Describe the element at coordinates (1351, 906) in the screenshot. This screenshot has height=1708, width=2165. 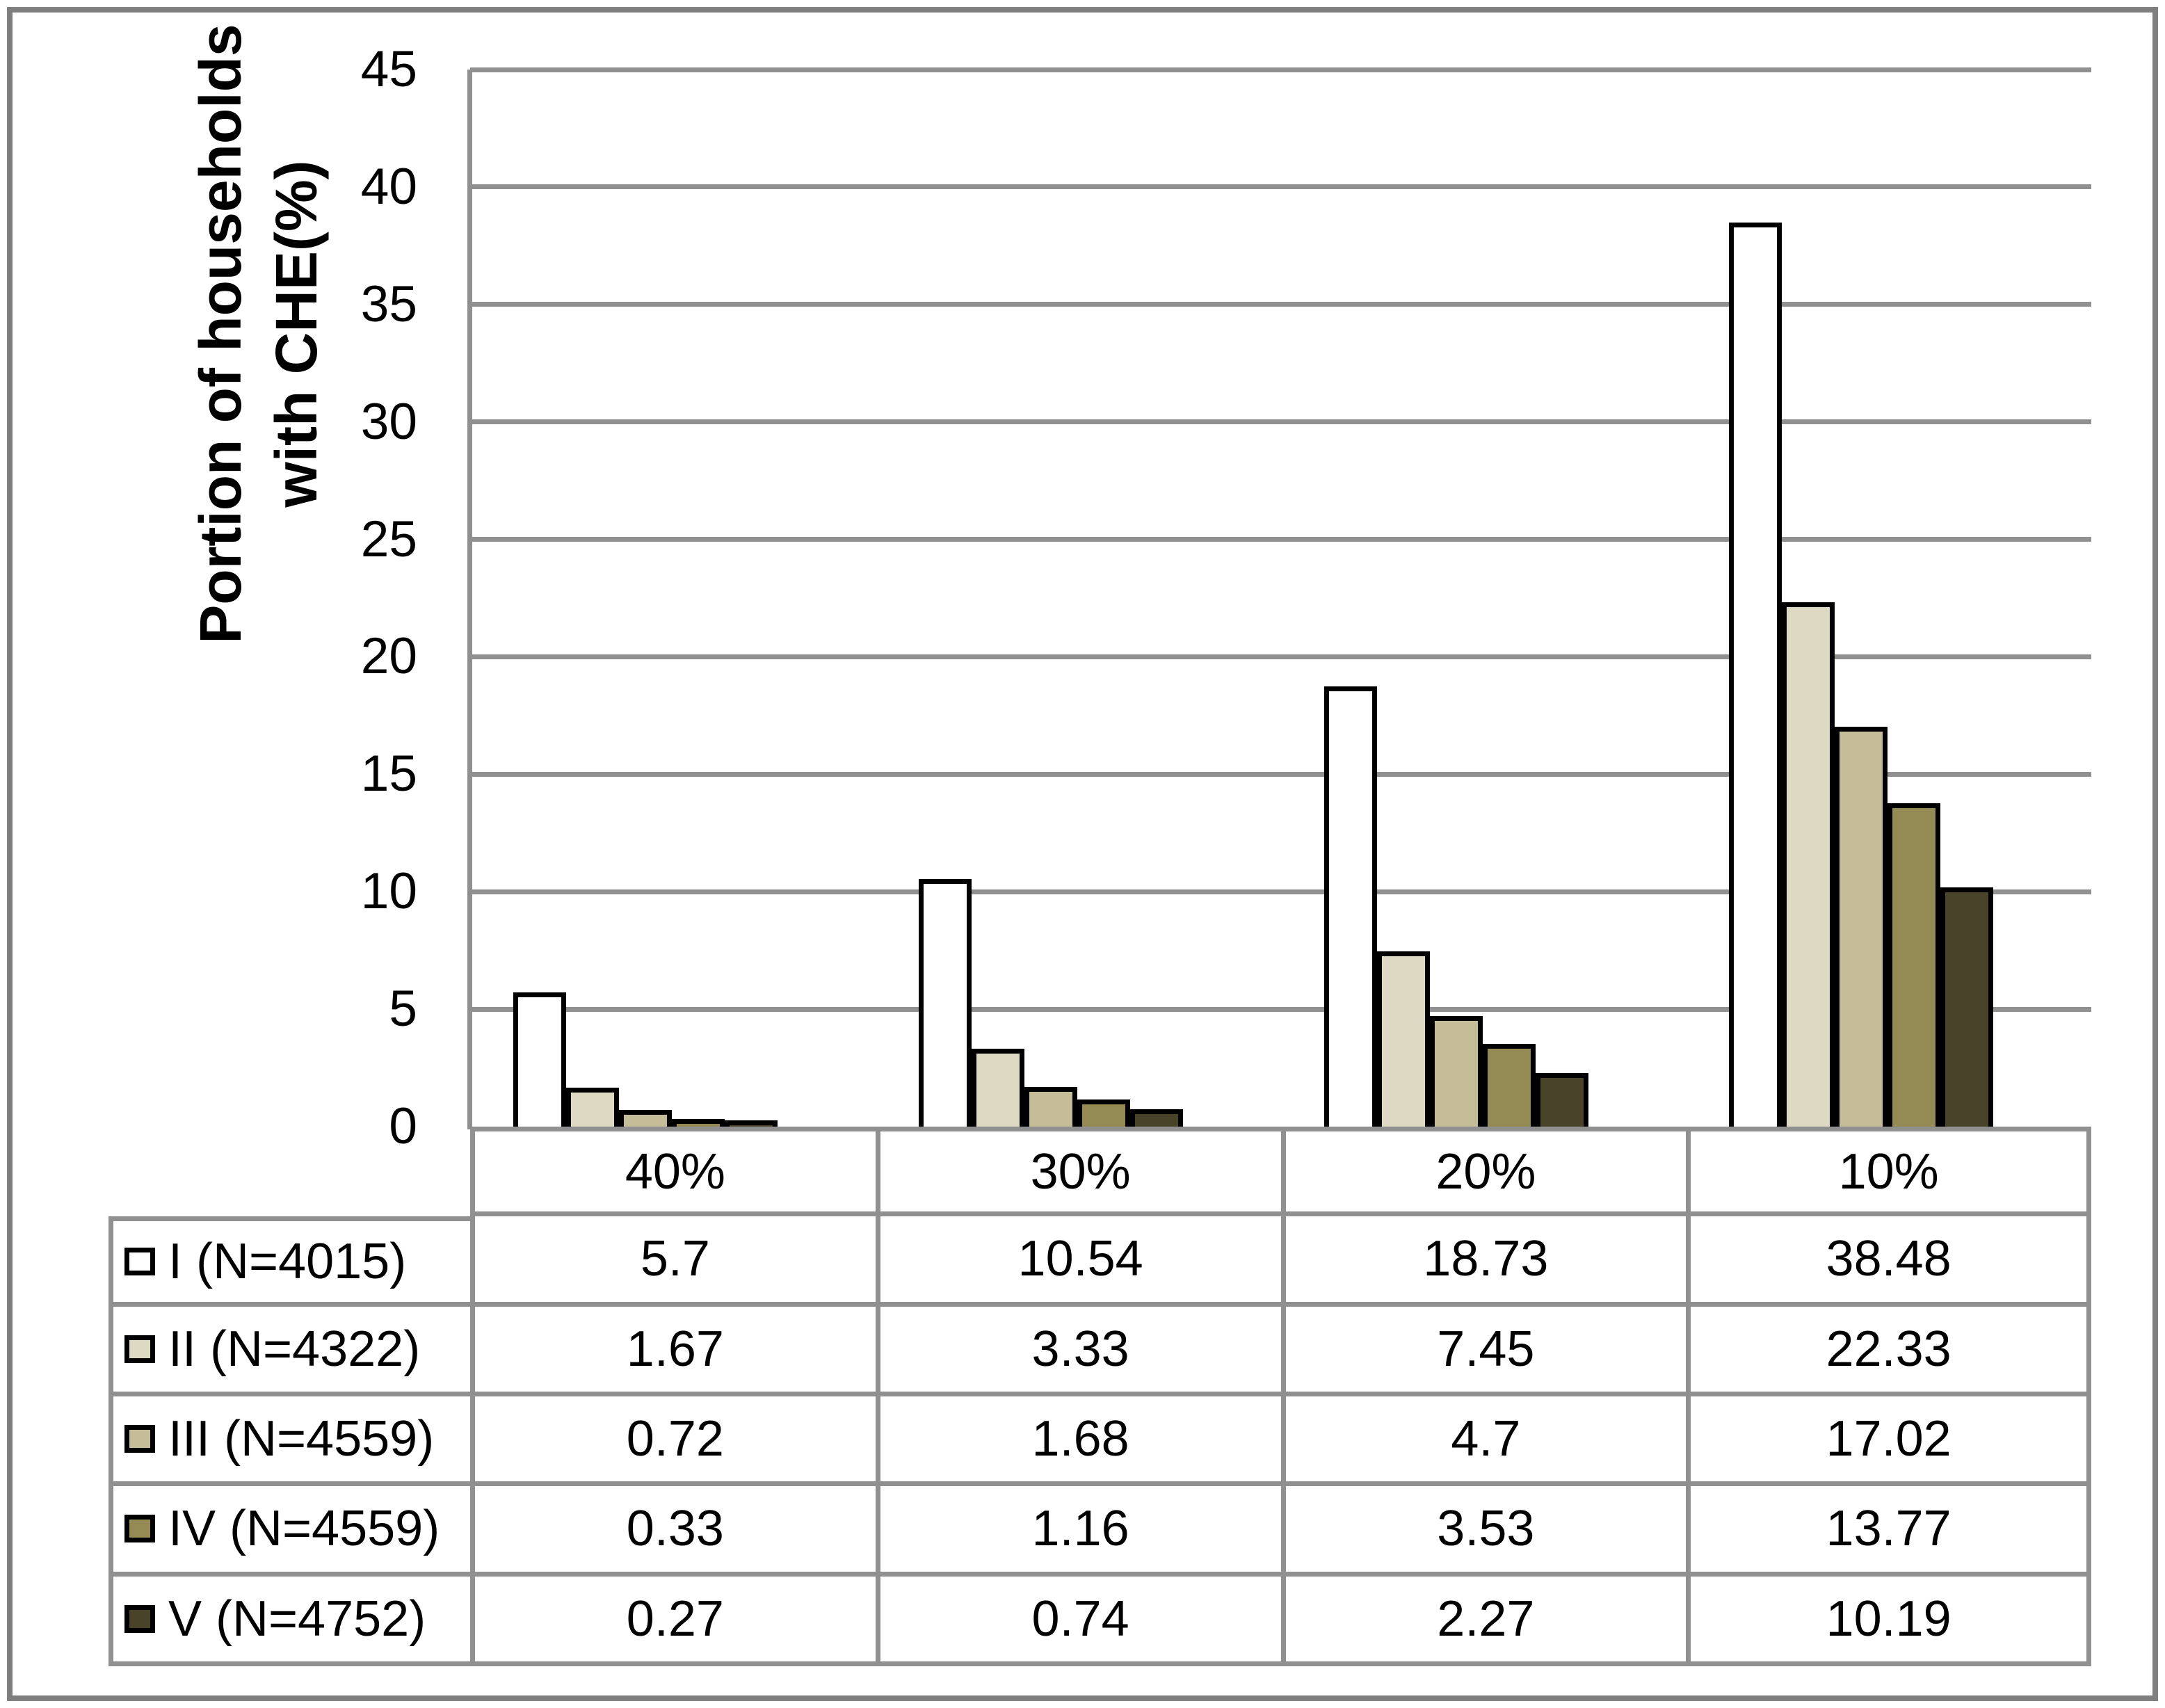
I see `bar-series-1-cat-20%` at that location.